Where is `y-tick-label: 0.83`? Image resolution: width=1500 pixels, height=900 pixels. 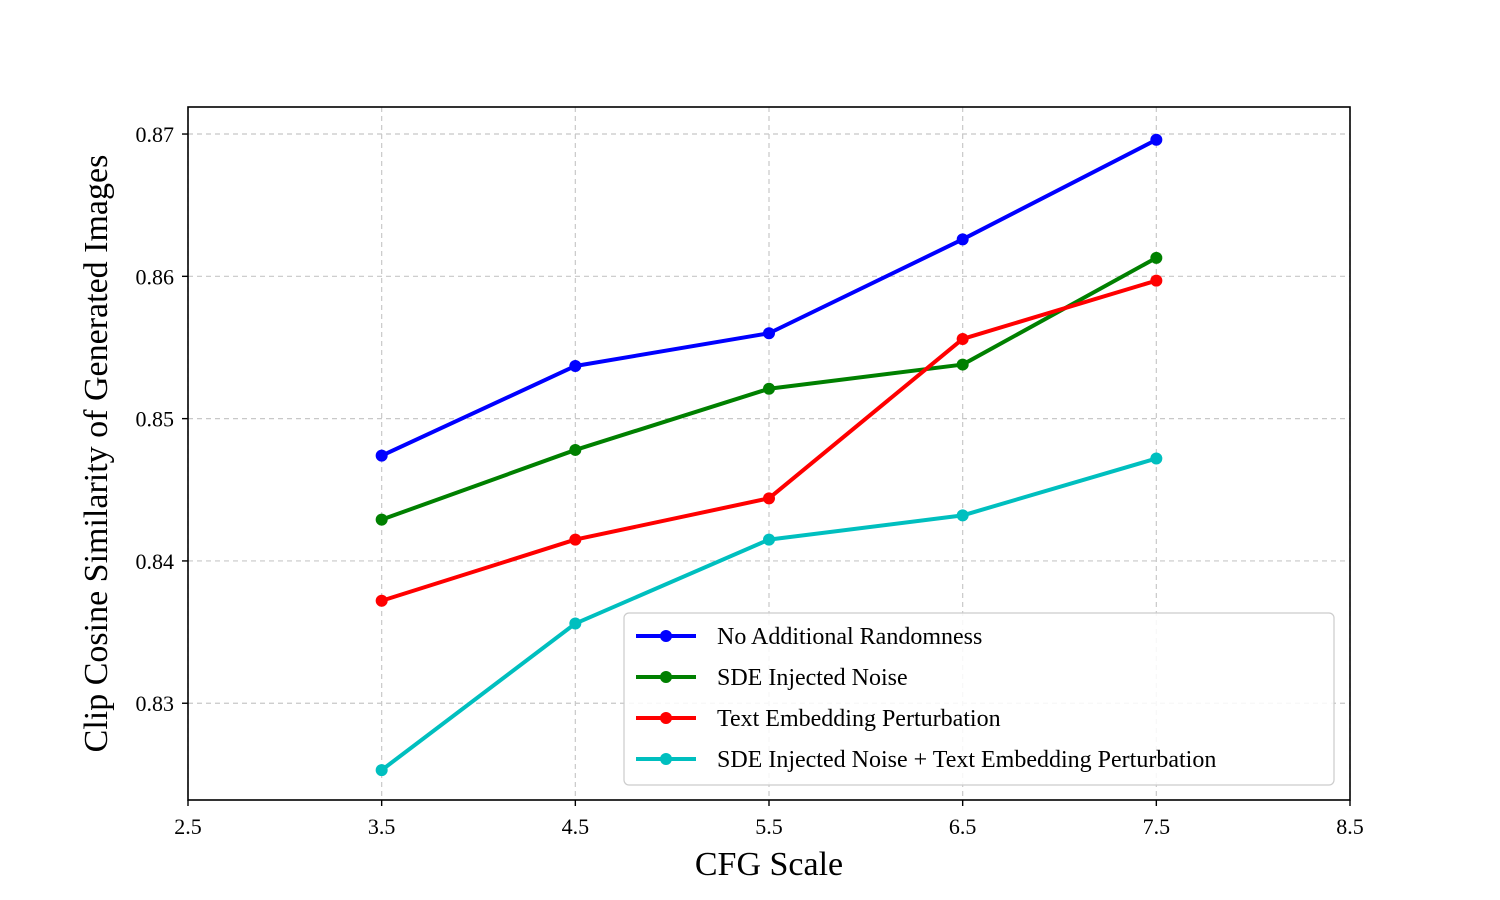 y-tick-label: 0.83 is located at coordinates (155, 703).